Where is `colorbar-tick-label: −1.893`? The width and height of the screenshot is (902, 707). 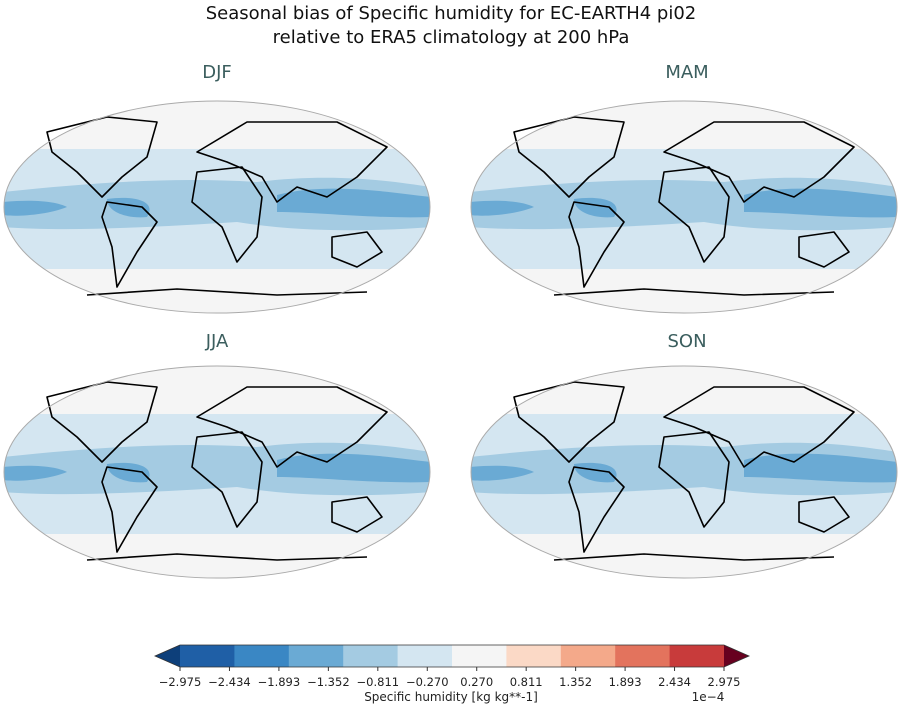 colorbar-tick-label: −1.893 is located at coordinates (279, 682).